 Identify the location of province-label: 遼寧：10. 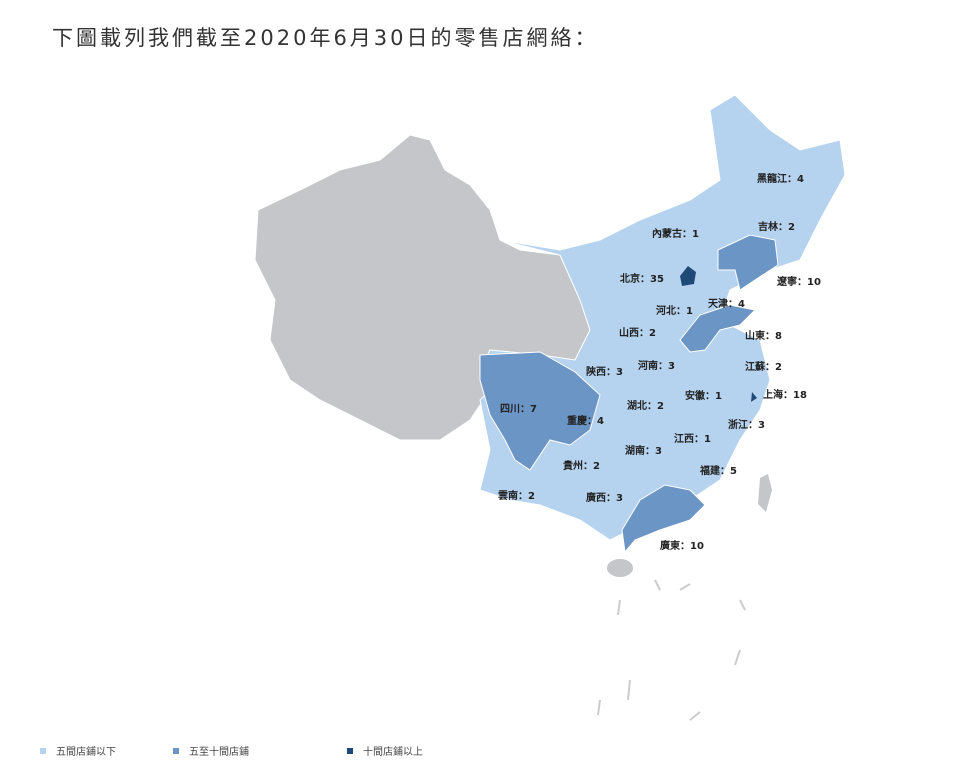
(799, 282).